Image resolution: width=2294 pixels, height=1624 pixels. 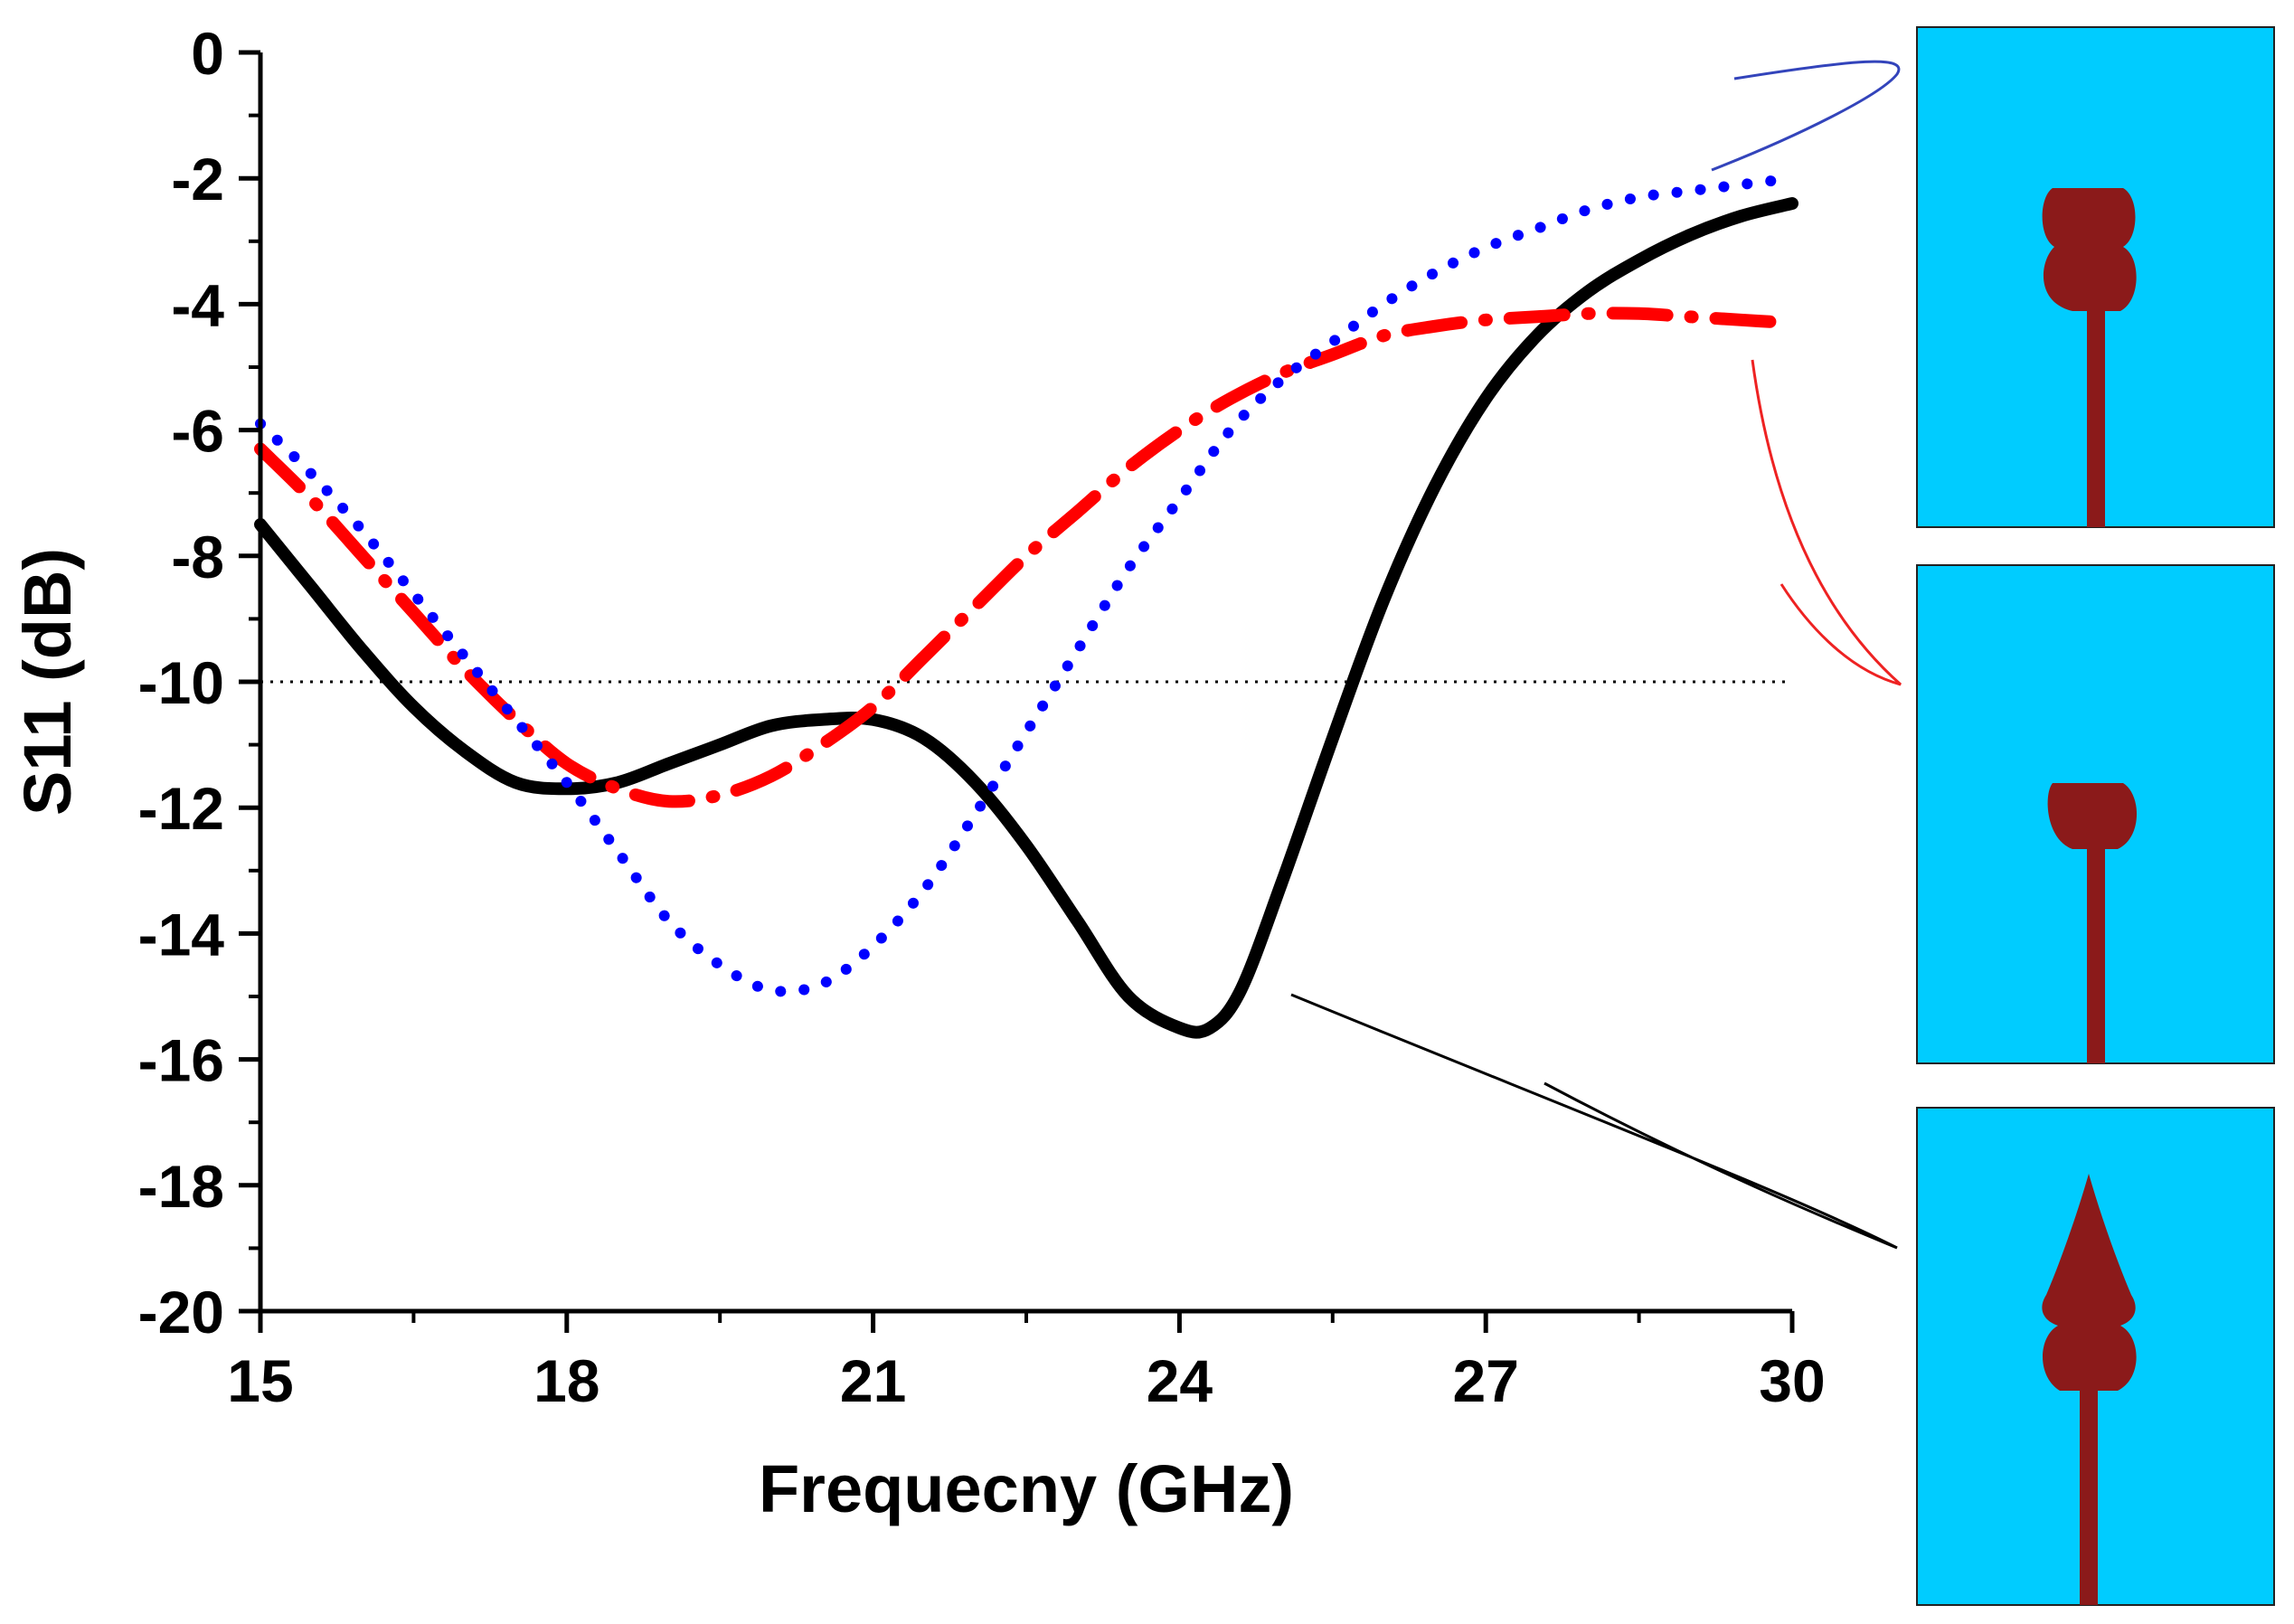 What do you see at coordinates (1792, 1380) in the screenshot?
I see `x-tick-label: 30` at bounding box center [1792, 1380].